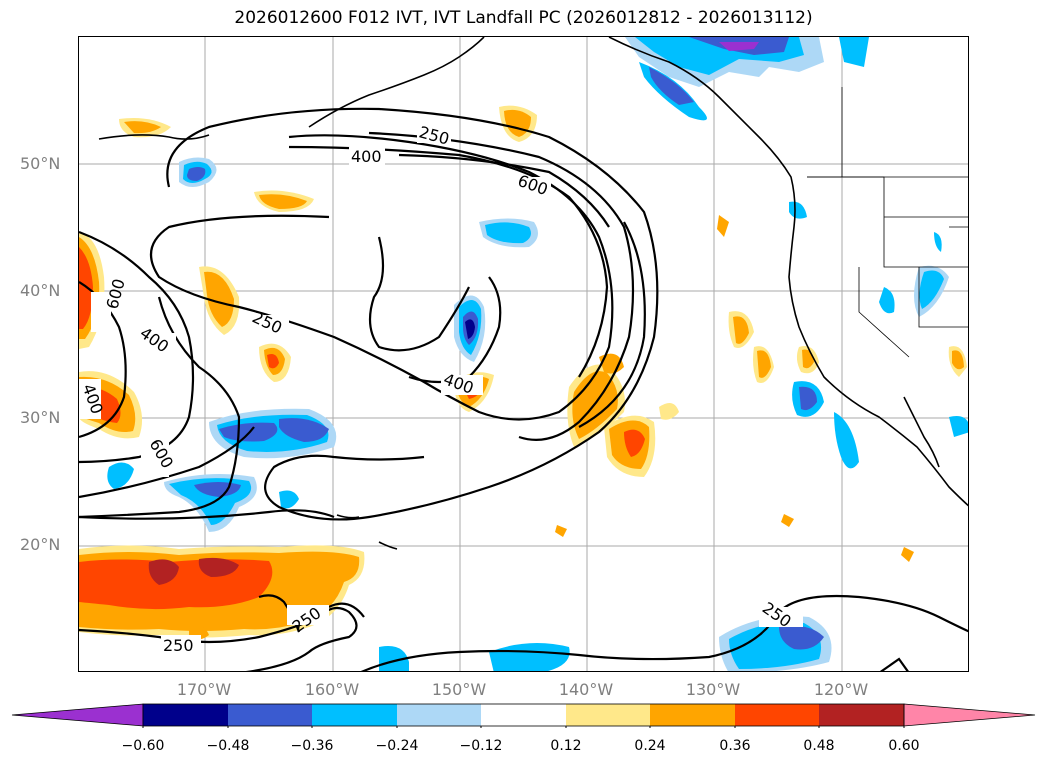 The width and height of the screenshot is (1047, 765). I want to click on lon-label-150w: 150°W, so click(459, 689).